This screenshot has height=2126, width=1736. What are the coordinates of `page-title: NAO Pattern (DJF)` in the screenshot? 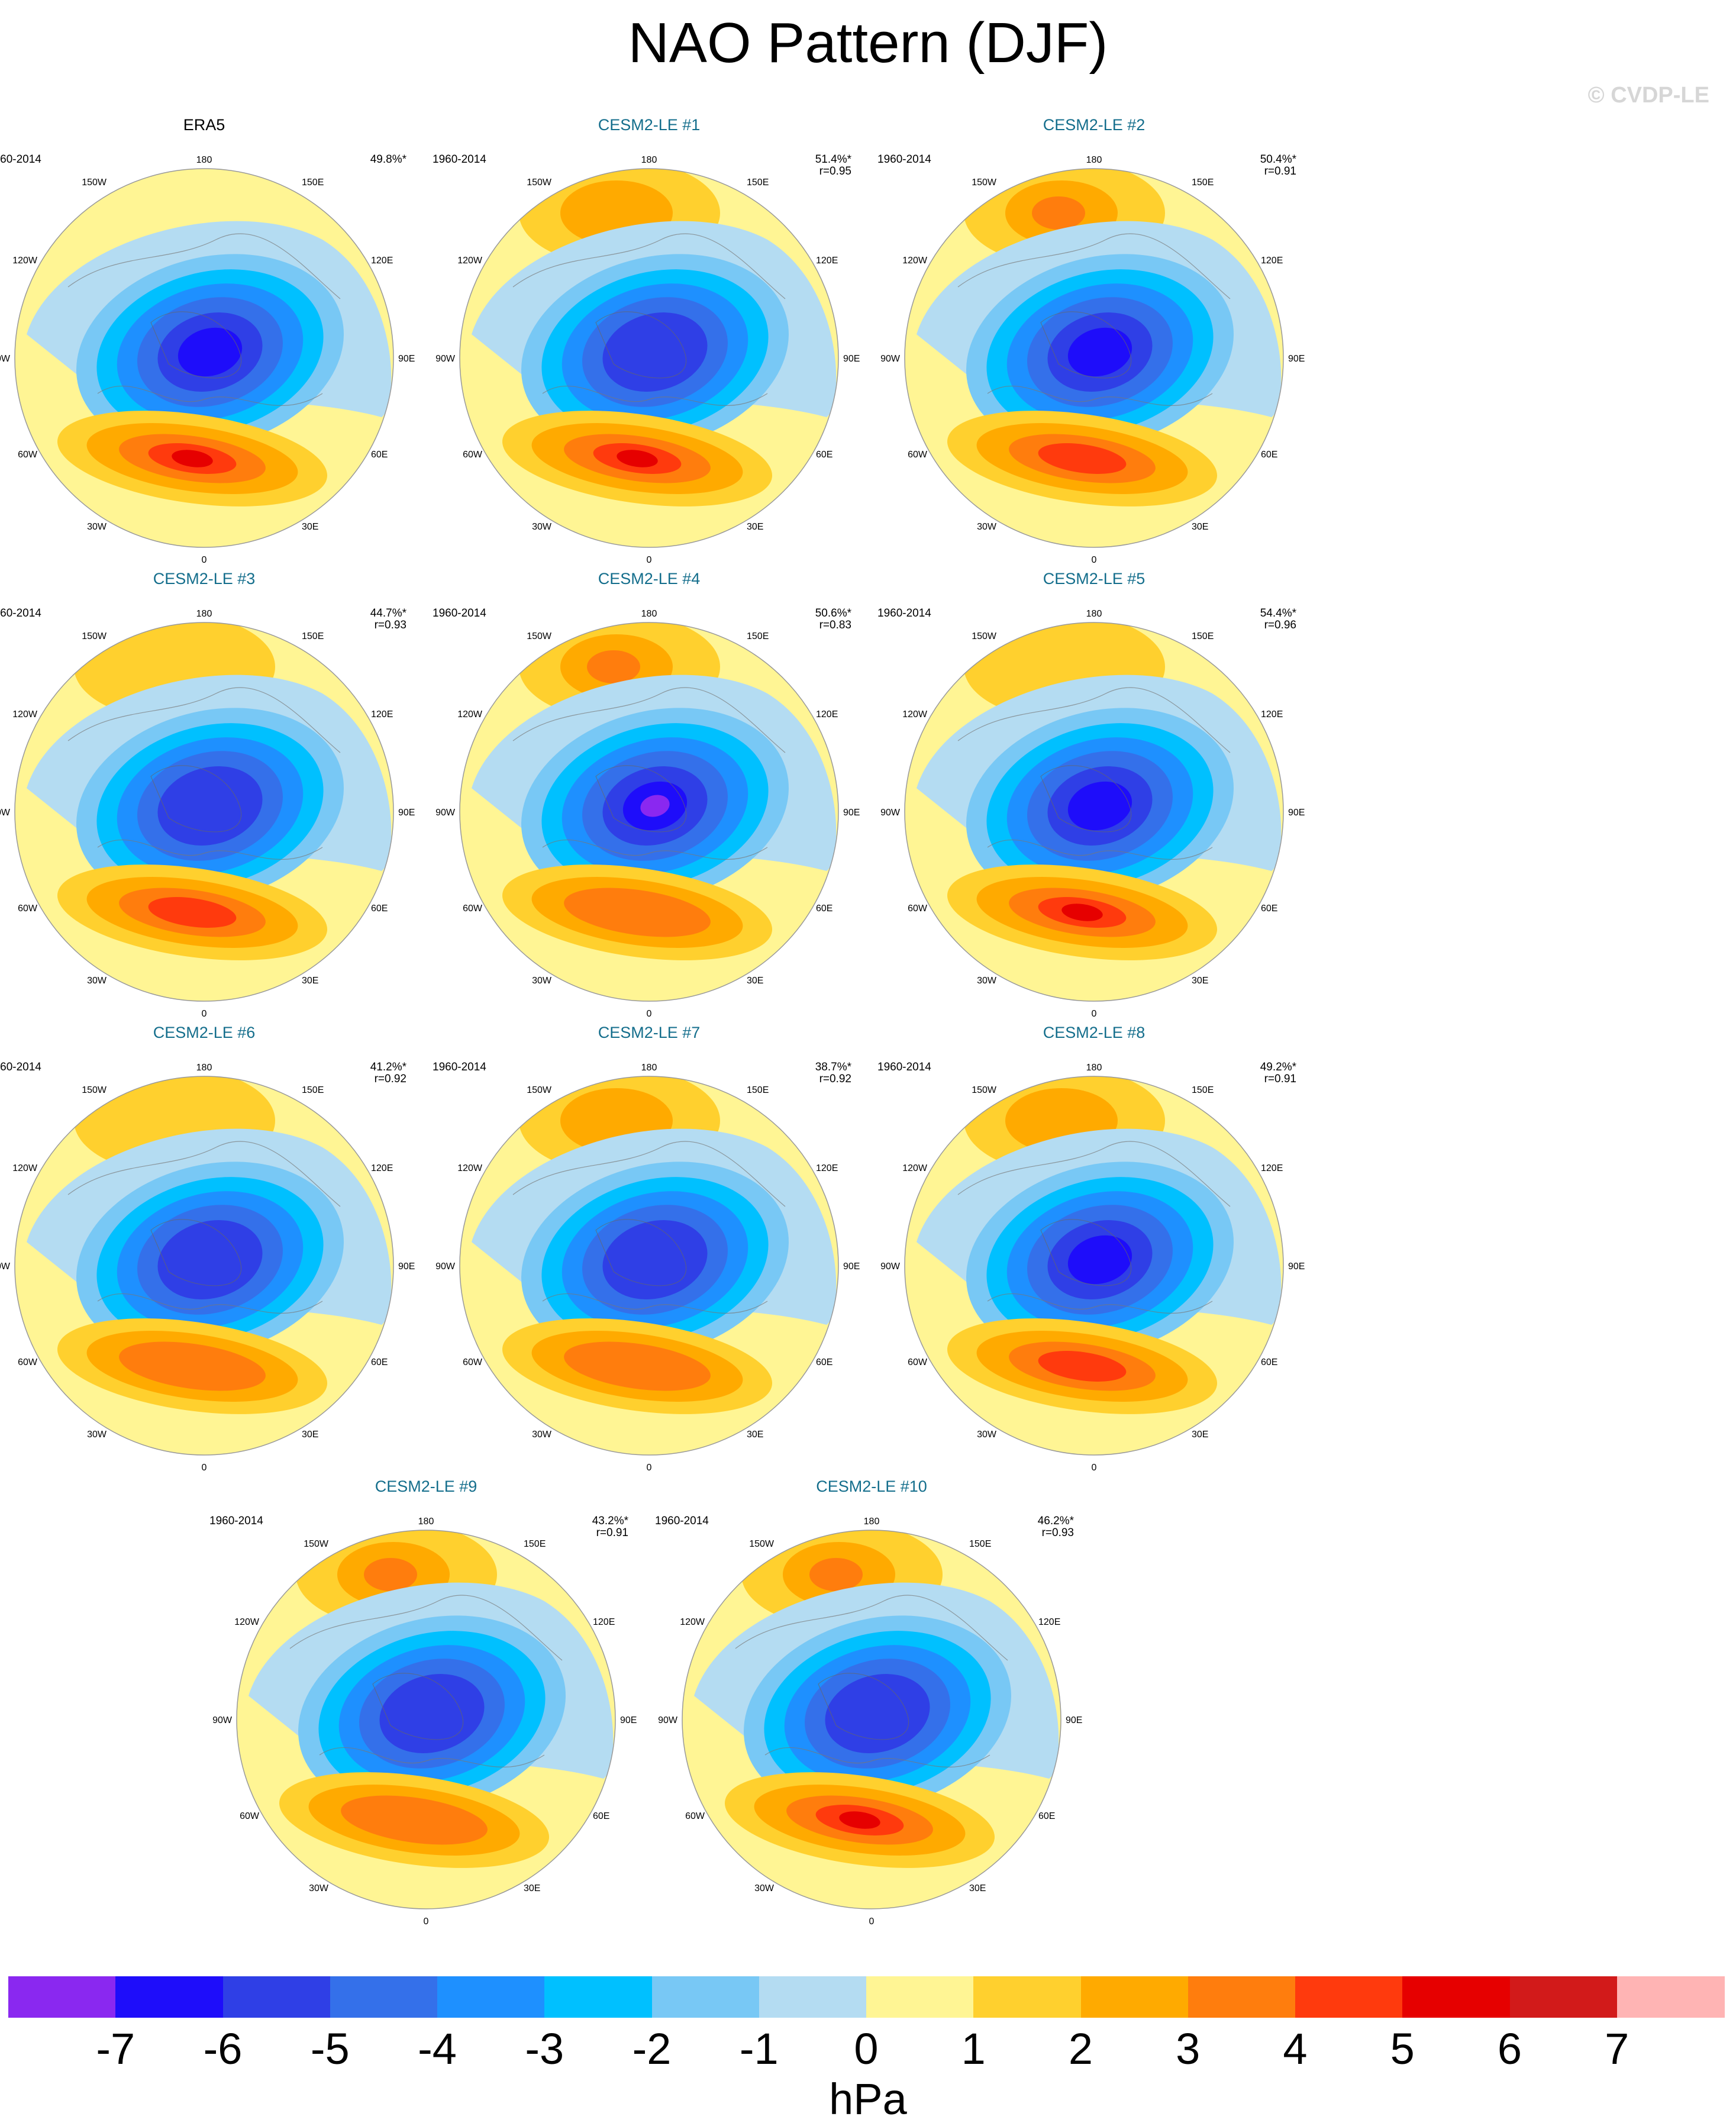 It's located at (868, 43).